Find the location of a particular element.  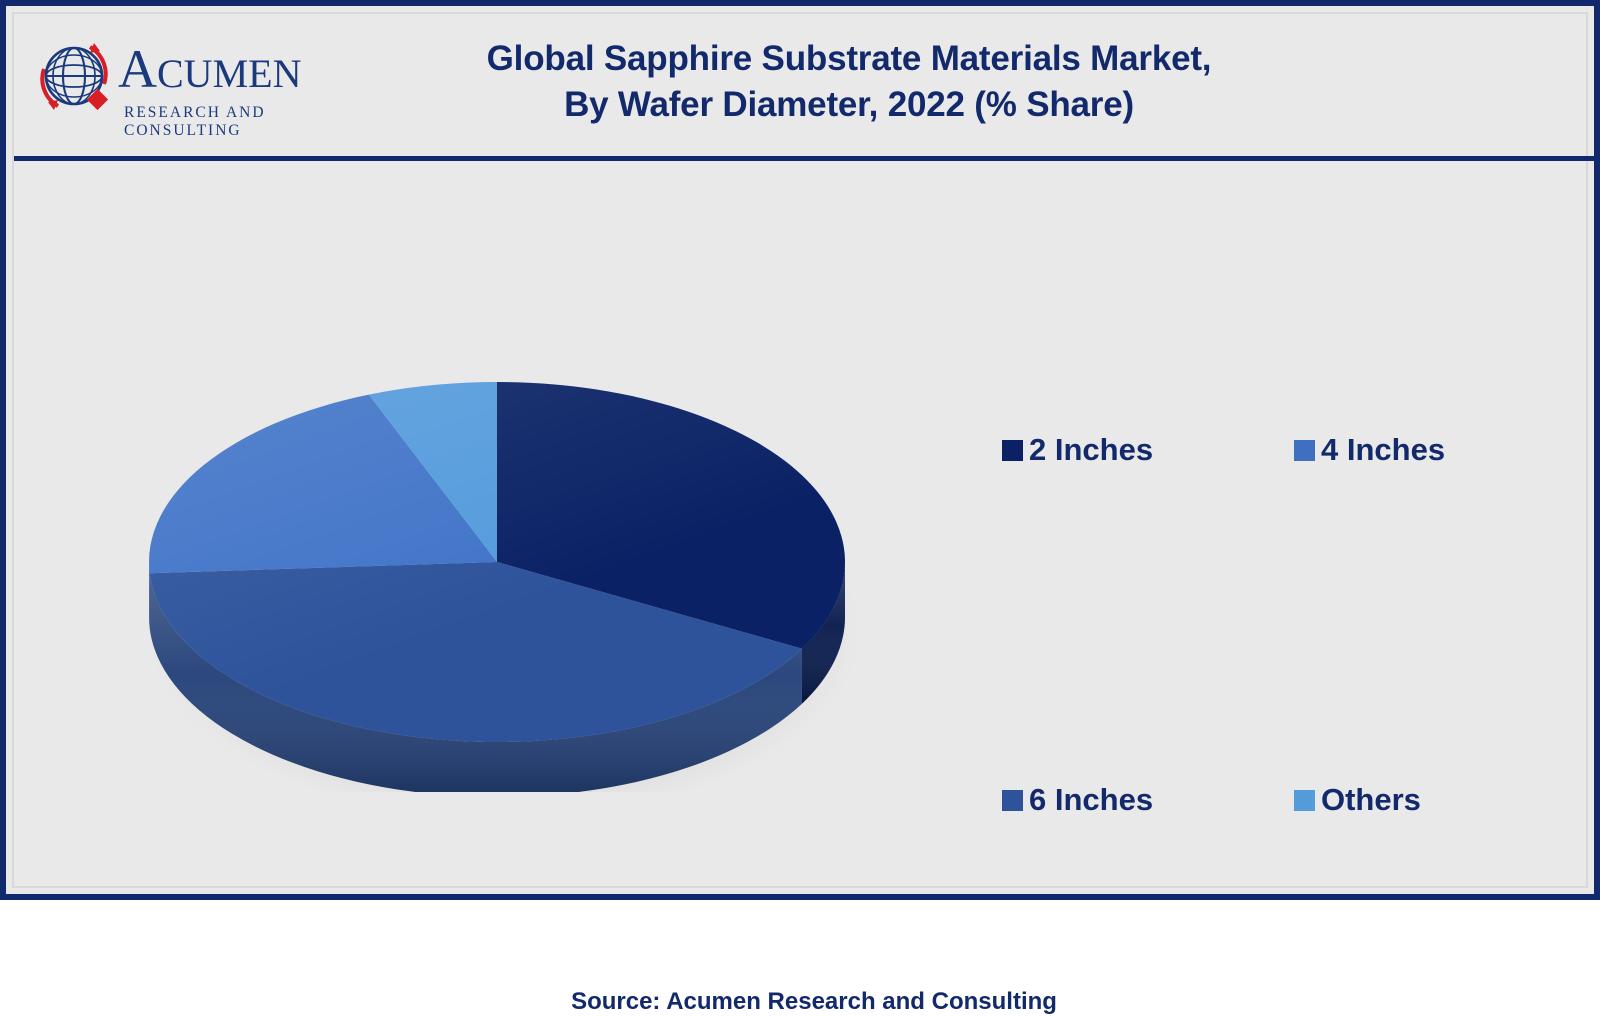

legend-swatch-2-inches is located at coordinates (1012, 450).